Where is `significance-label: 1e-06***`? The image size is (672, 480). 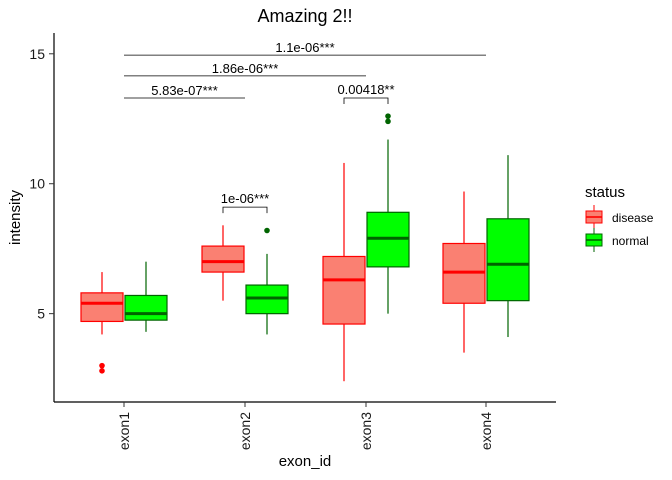 significance-label: 1e-06*** is located at coordinates (245, 198).